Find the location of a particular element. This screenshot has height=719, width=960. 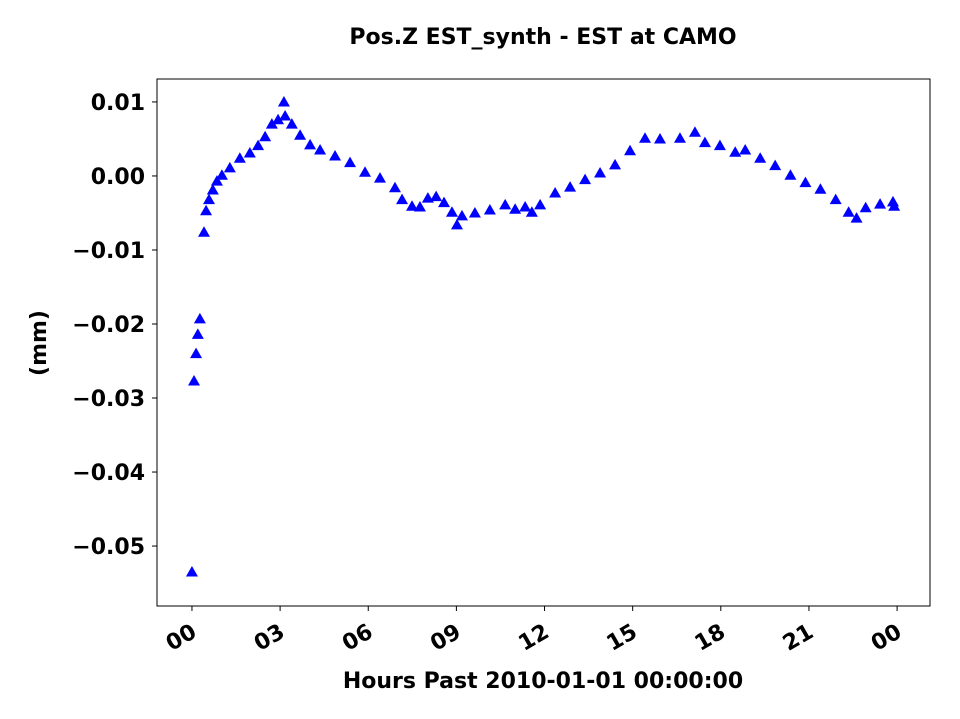

x-tick-label: 21 is located at coordinates (798, 638).